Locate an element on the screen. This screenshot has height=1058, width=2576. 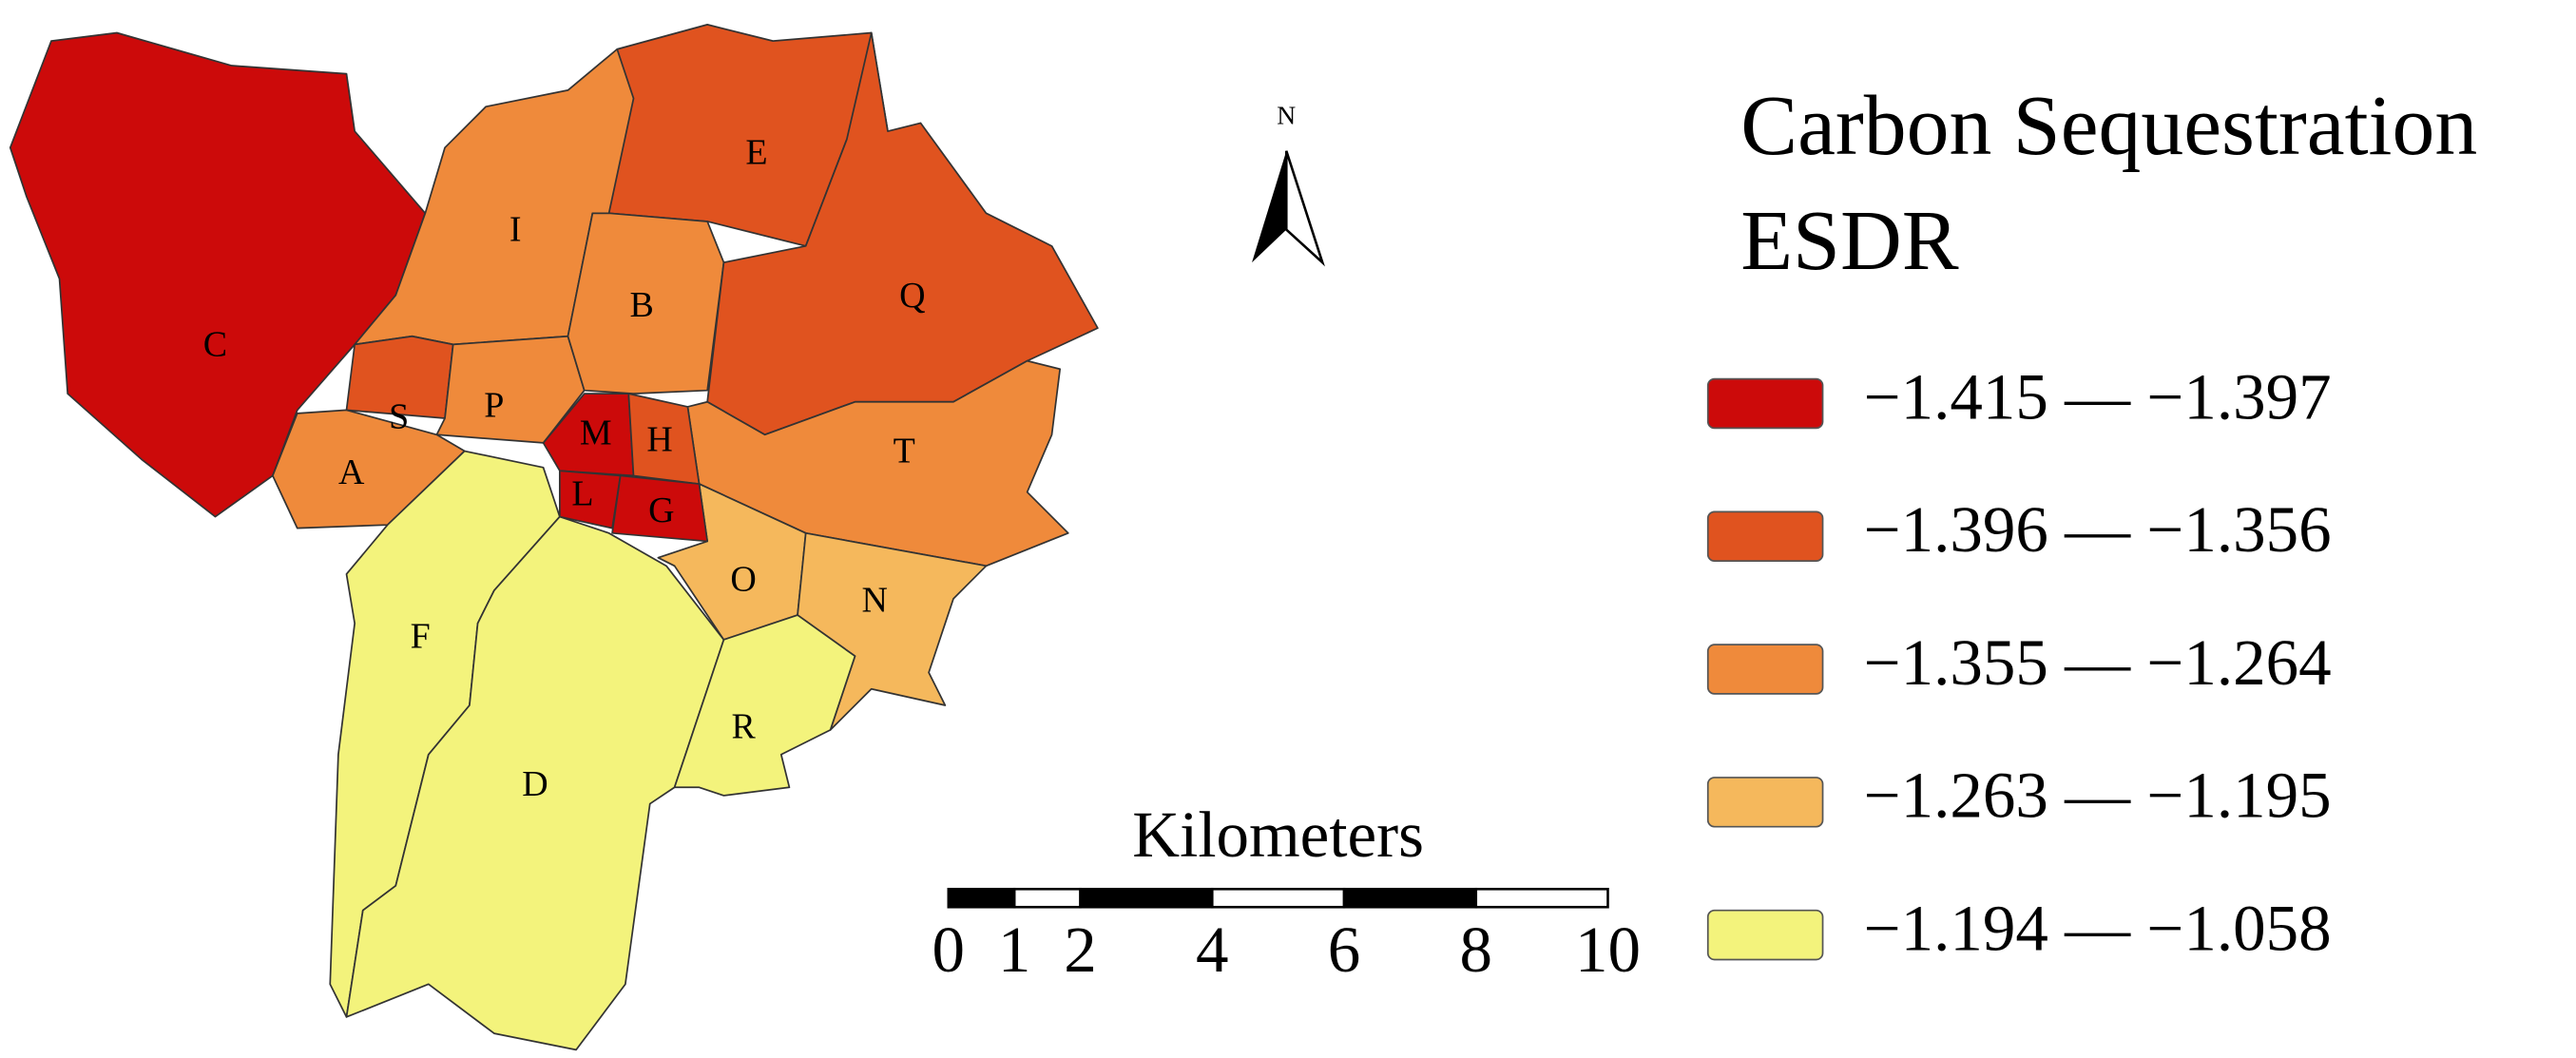
legend-label: −1.355 — −1.264 is located at coordinates (2098, 662).